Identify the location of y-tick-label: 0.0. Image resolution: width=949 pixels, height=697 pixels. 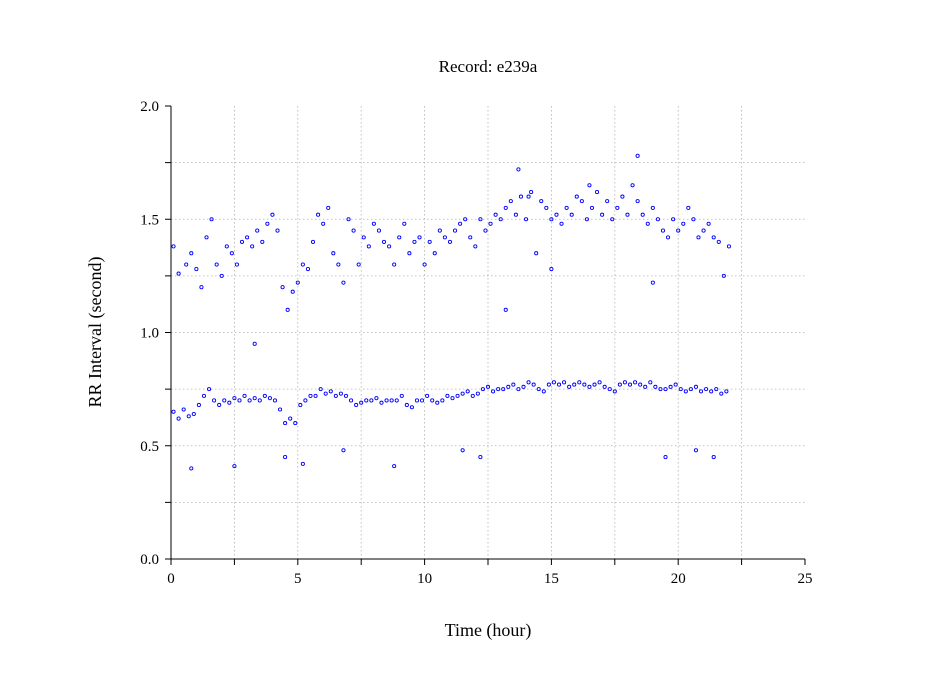
(149, 560).